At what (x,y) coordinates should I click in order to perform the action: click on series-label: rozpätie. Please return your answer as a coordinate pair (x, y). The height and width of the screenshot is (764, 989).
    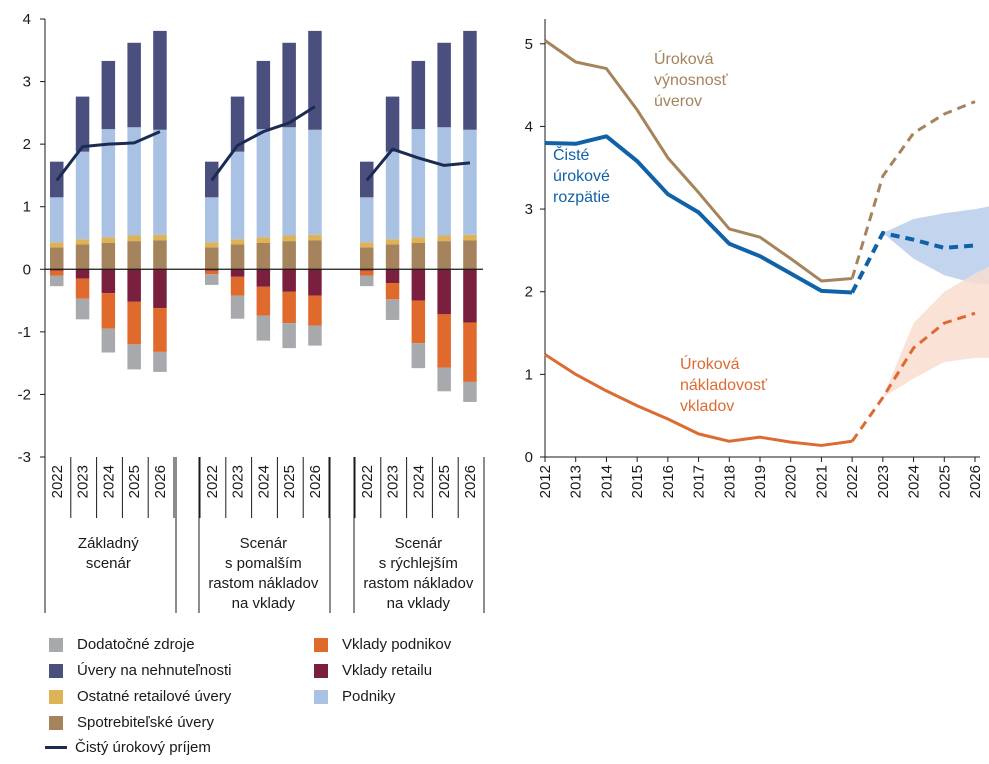
    Looking at the image, I should click on (581, 197).